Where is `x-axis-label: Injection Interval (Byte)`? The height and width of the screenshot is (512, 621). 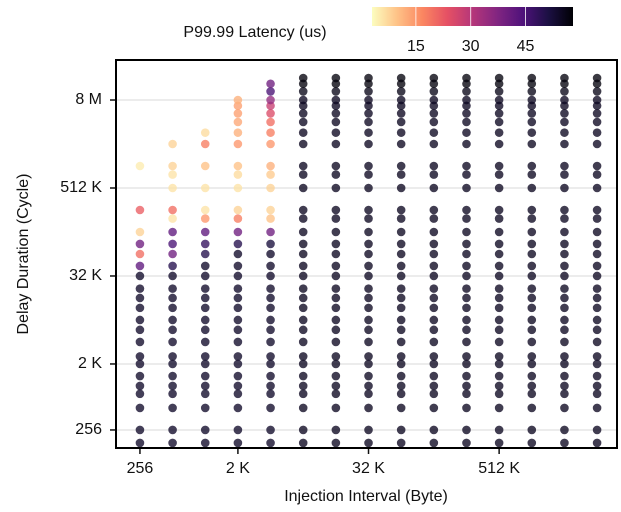
x-axis-label: Injection Interval (Byte) is located at coordinates (366, 496).